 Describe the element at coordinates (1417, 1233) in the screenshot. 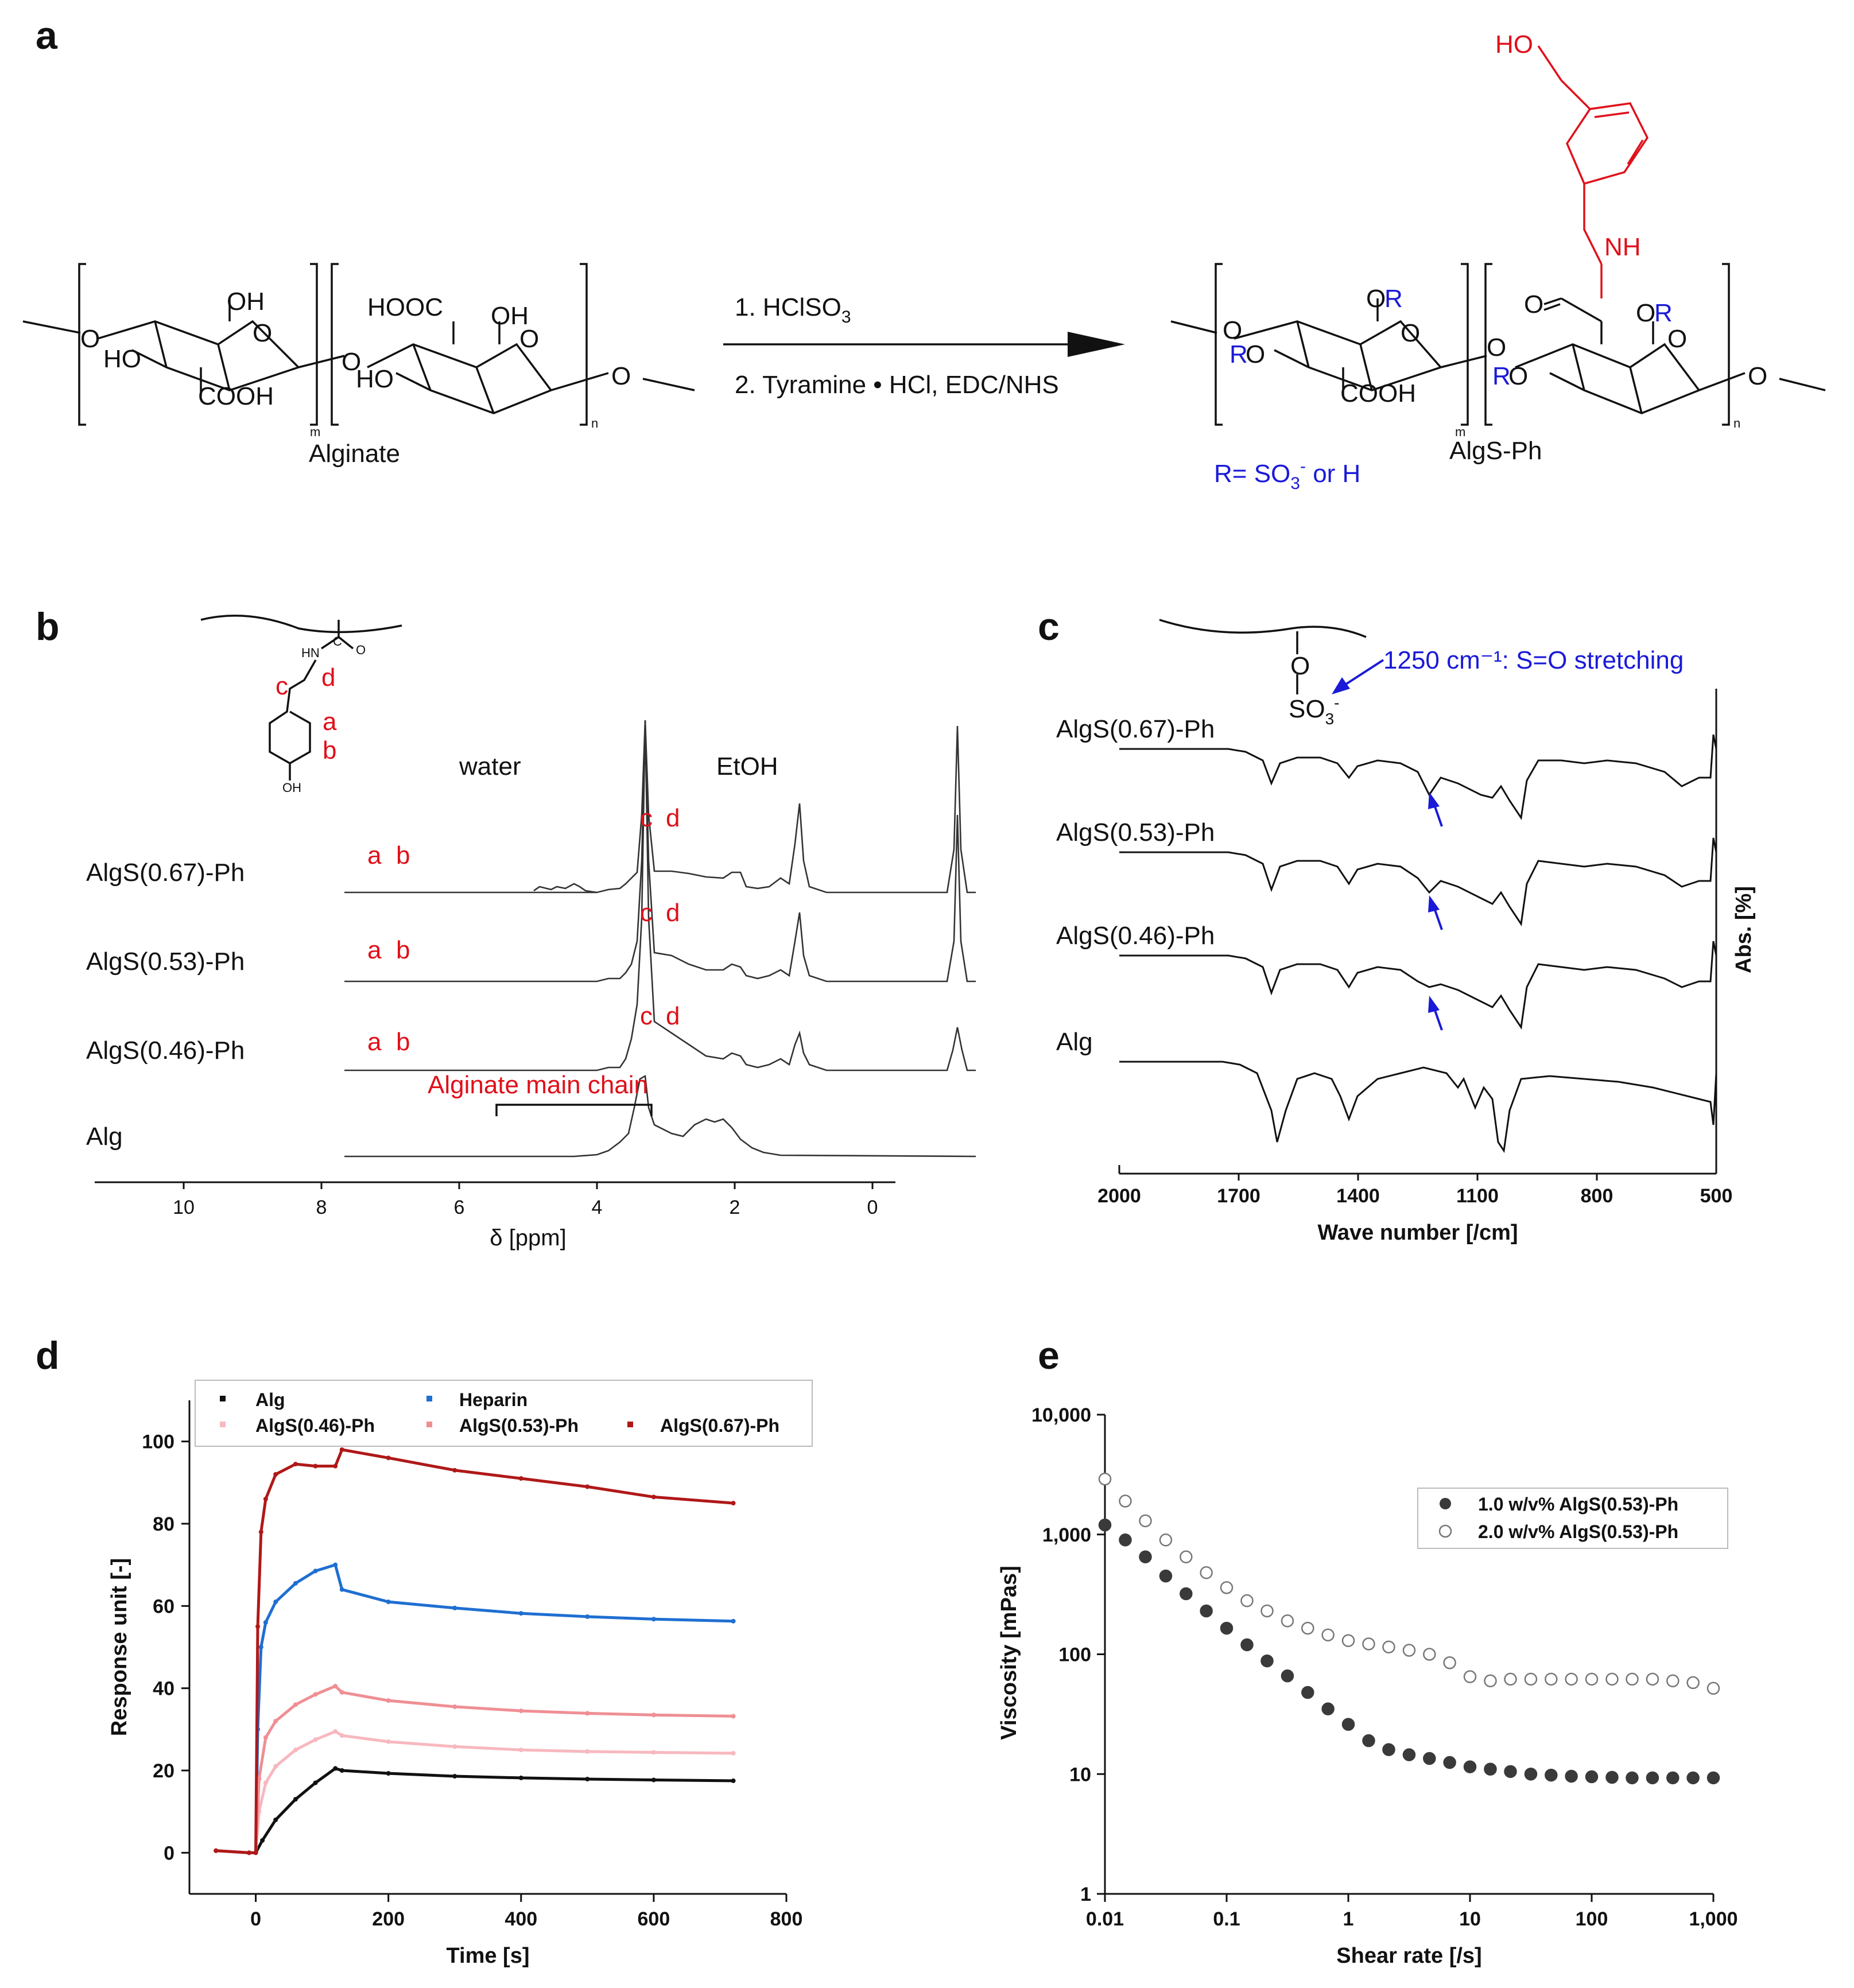

I see `ir-xlabel: Wave number [/cm]` at that location.